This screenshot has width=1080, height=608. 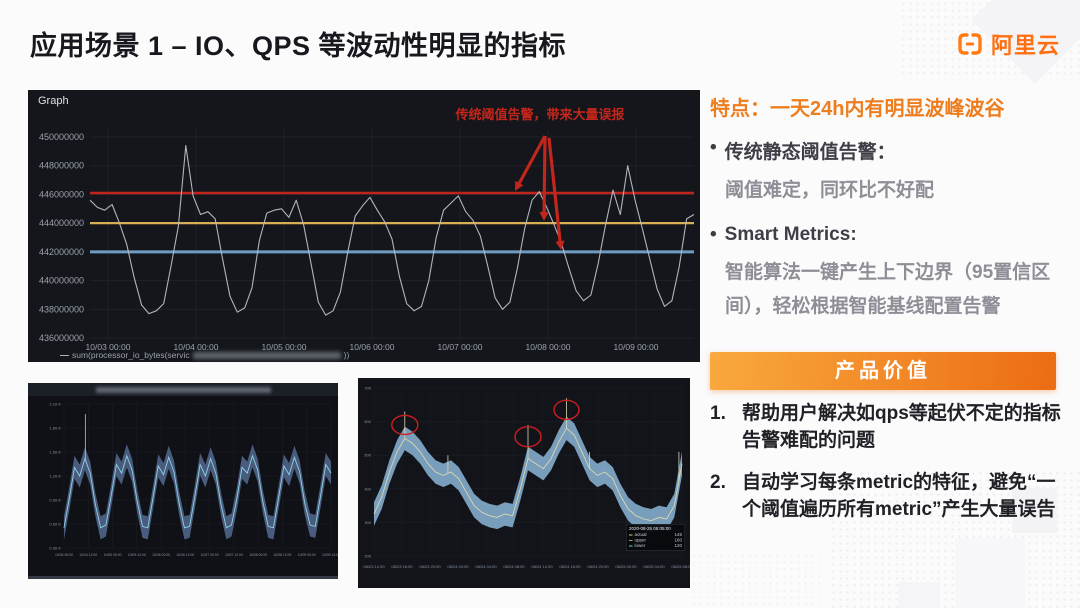 I want to click on x-tick-label: 10/08 12:00, so click(x=282, y=555).